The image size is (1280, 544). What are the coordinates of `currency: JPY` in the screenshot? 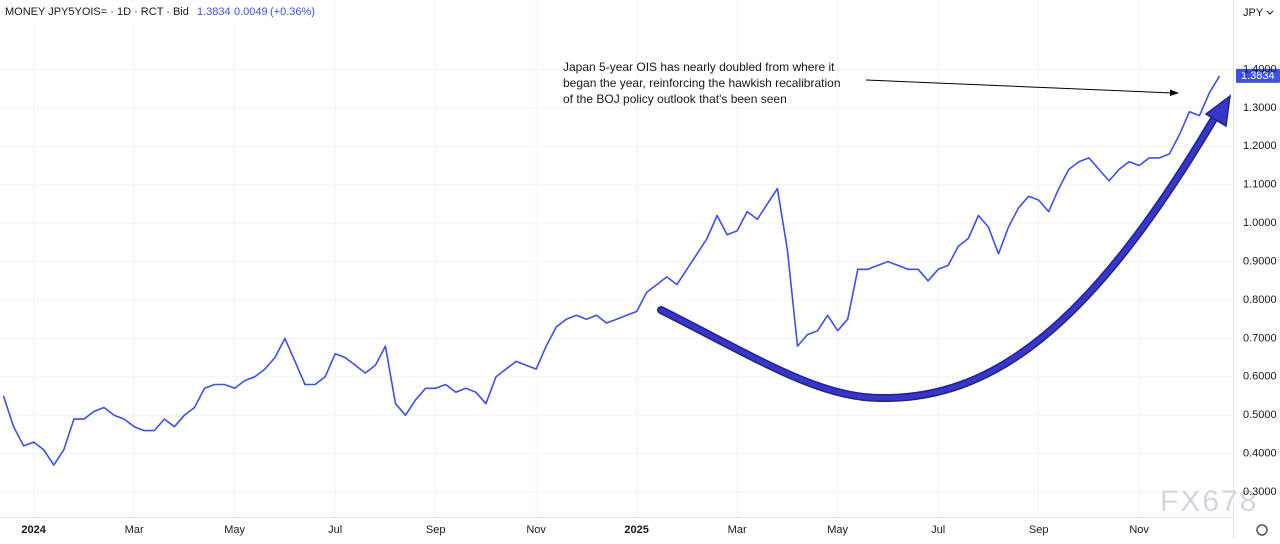 It's located at (1253, 13).